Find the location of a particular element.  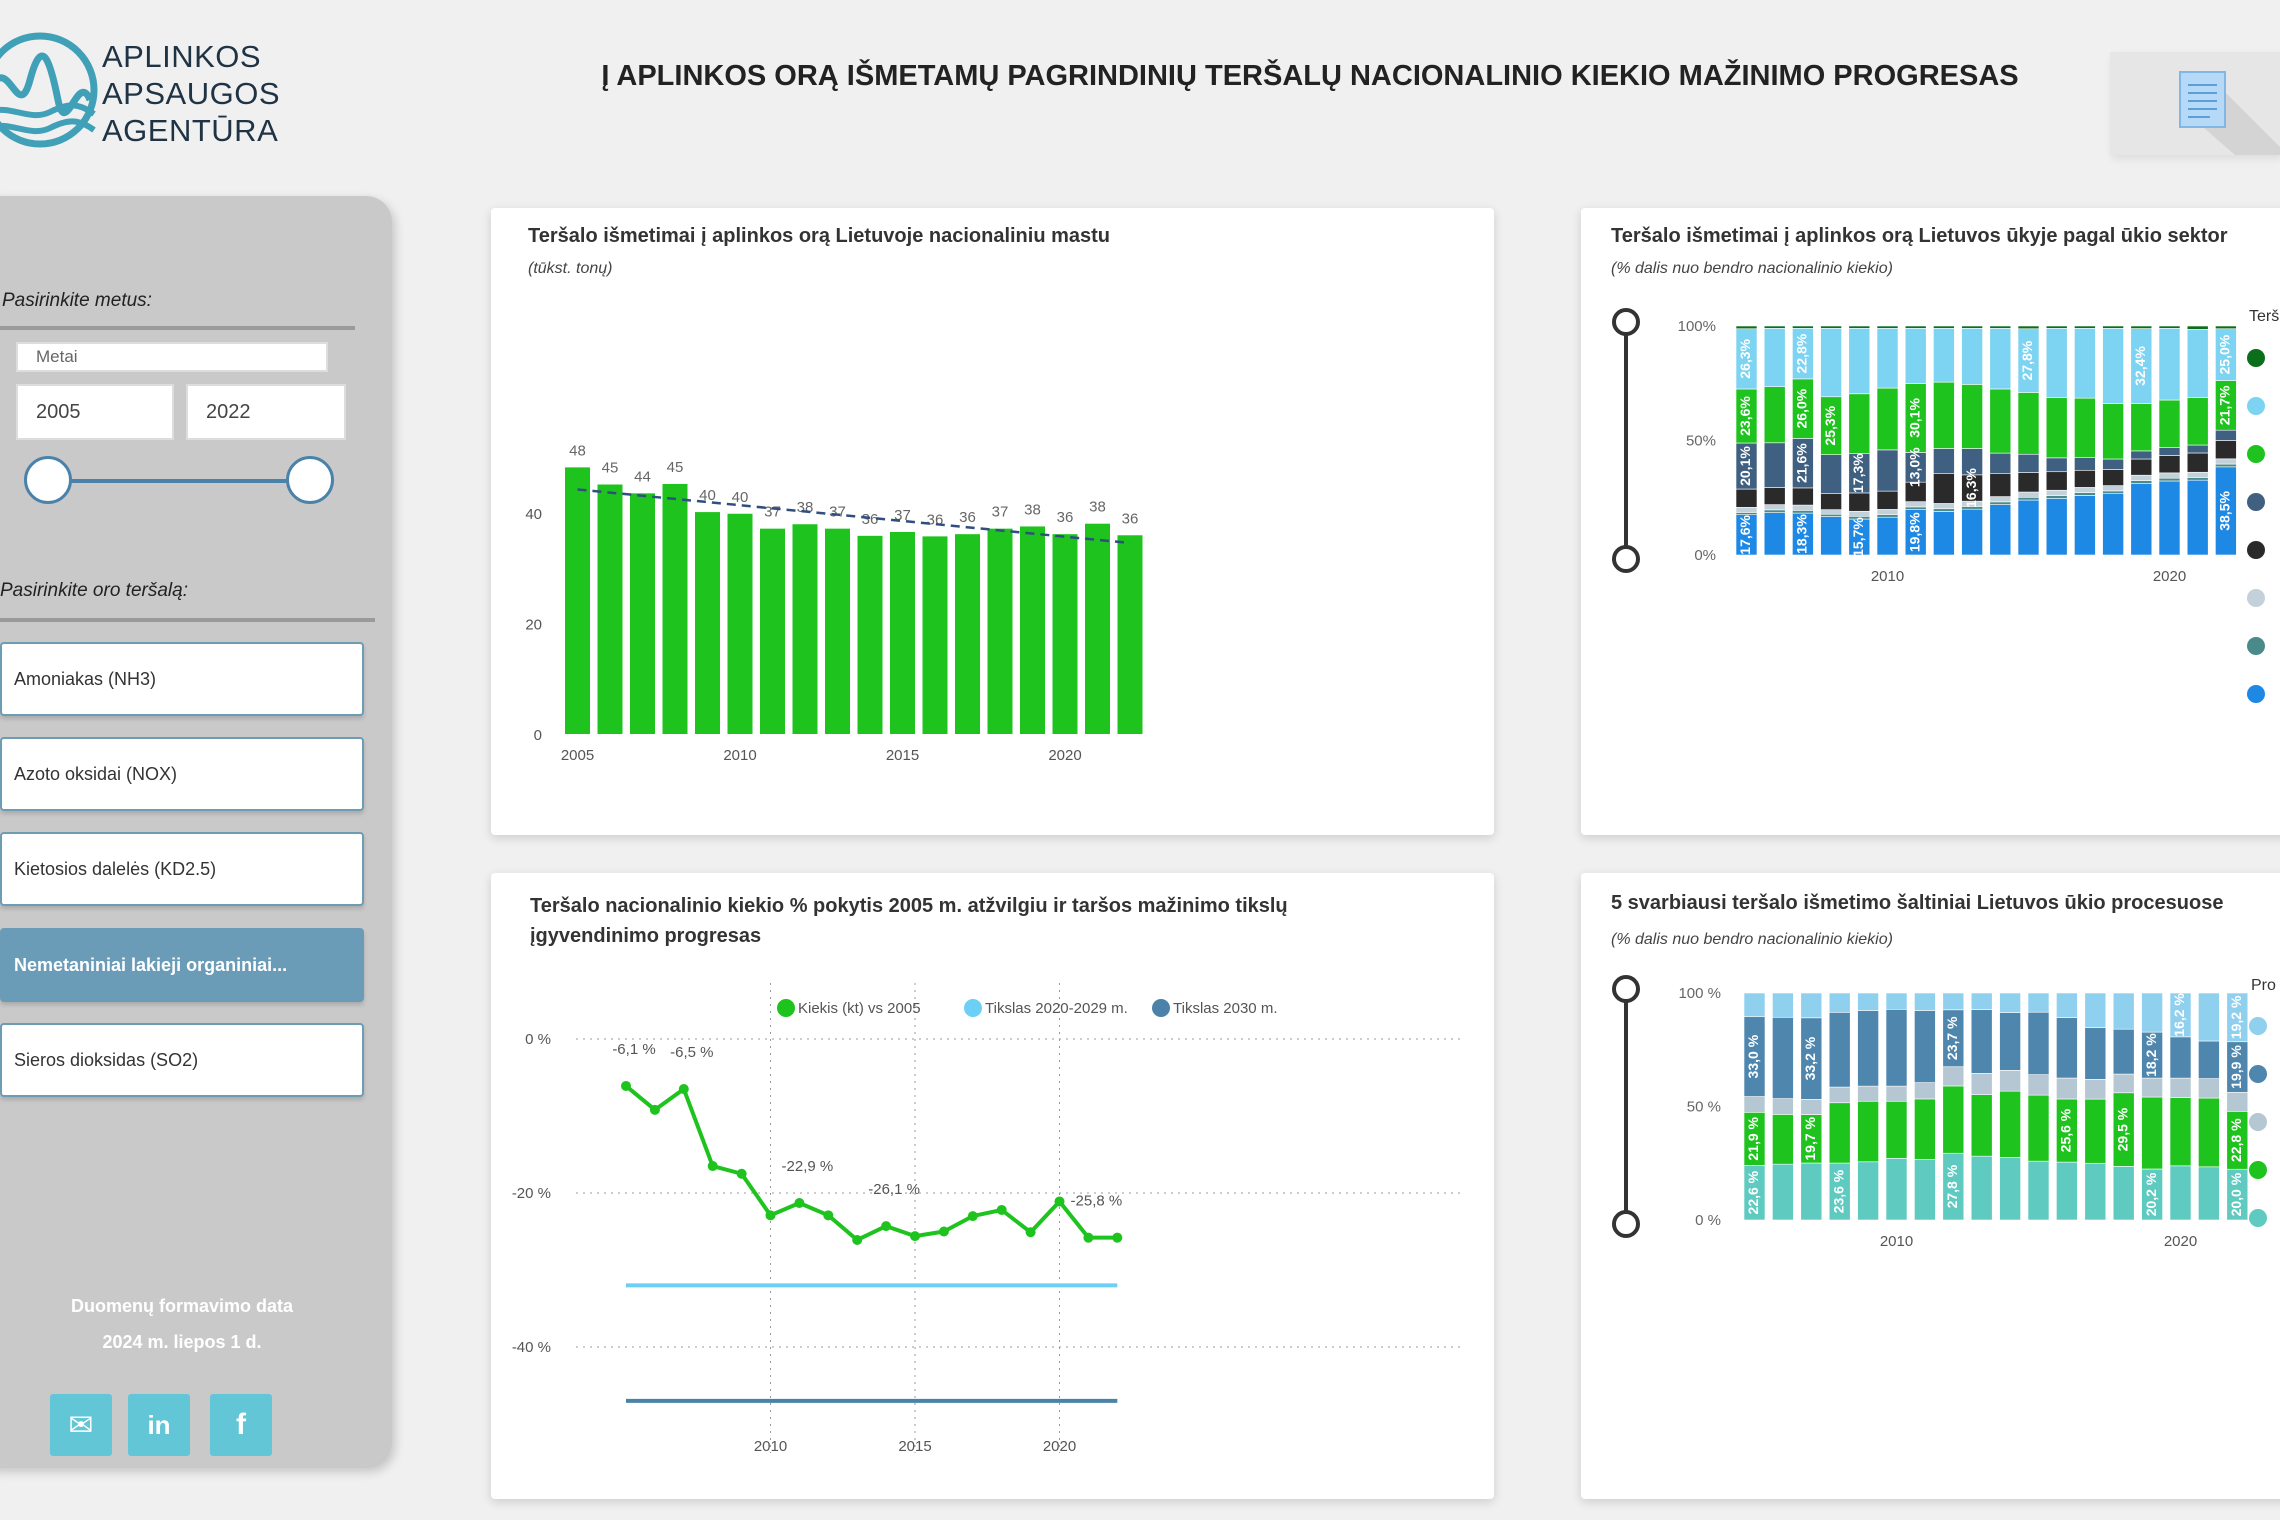

year-slider-track is located at coordinates (181, 481).